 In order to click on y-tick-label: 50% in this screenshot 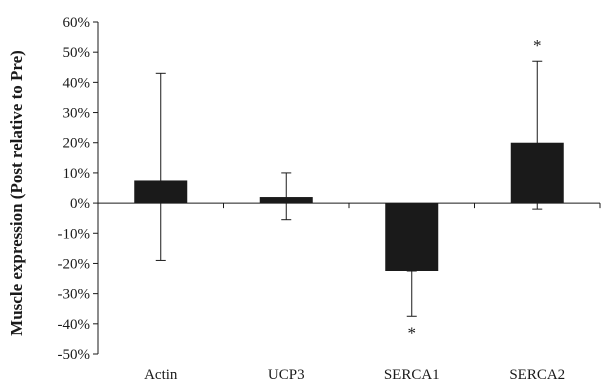, I will do `click(77, 53)`.